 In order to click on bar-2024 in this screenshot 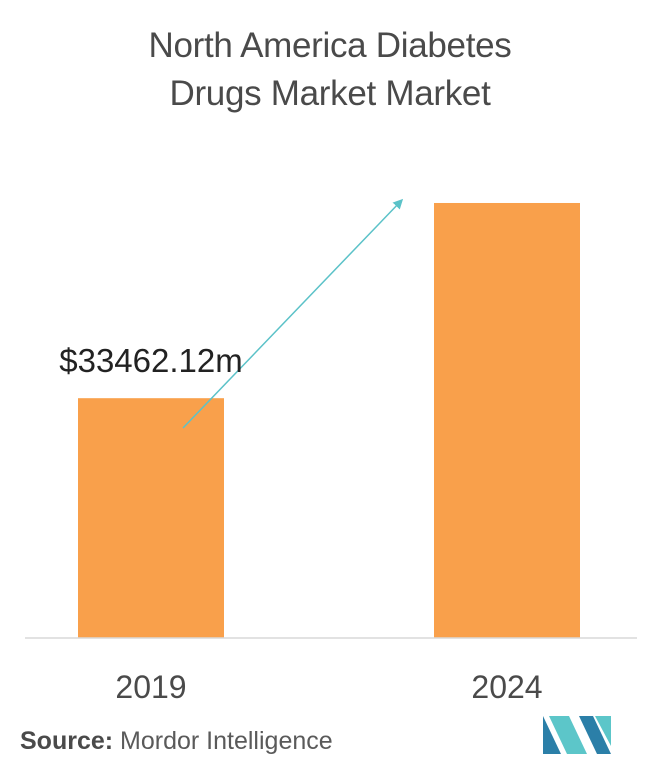, I will do `click(507, 420)`.